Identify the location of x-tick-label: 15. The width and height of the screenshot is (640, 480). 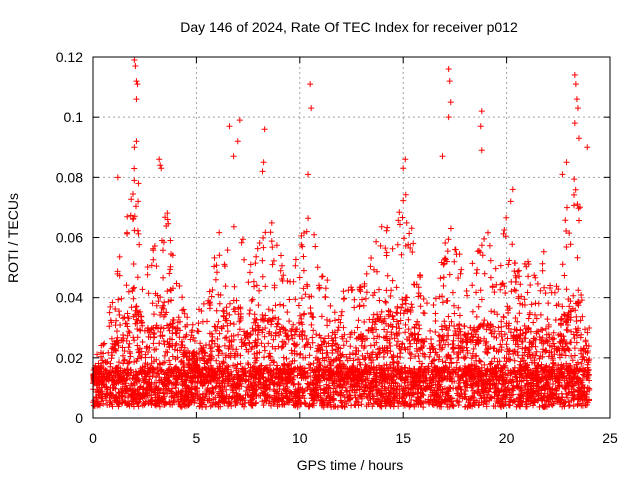
(403, 438).